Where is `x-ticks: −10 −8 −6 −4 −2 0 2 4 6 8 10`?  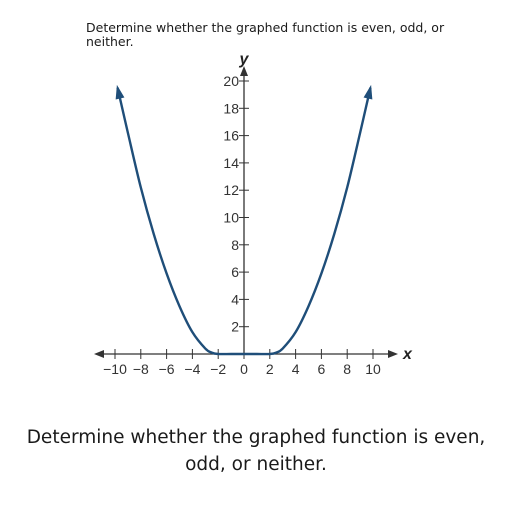 x-ticks: −10 −8 −6 −4 −2 0 2 4 6 8 10 is located at coordinates (242, 363).